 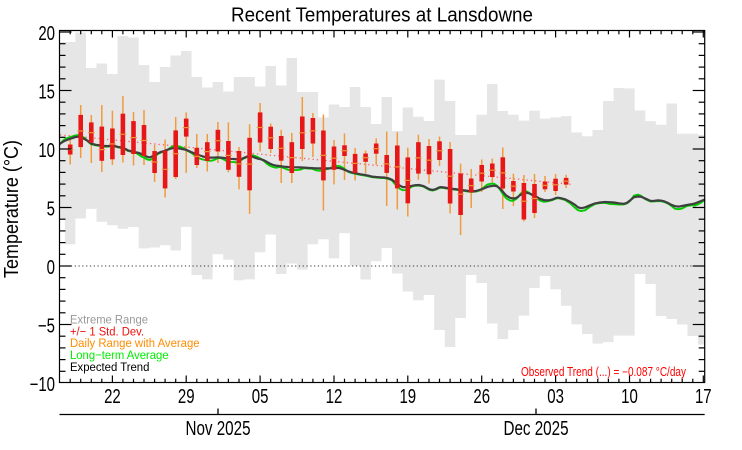 I want to click on svg-text: +/− 1 Std. Dev., so click(x=107, y=331).